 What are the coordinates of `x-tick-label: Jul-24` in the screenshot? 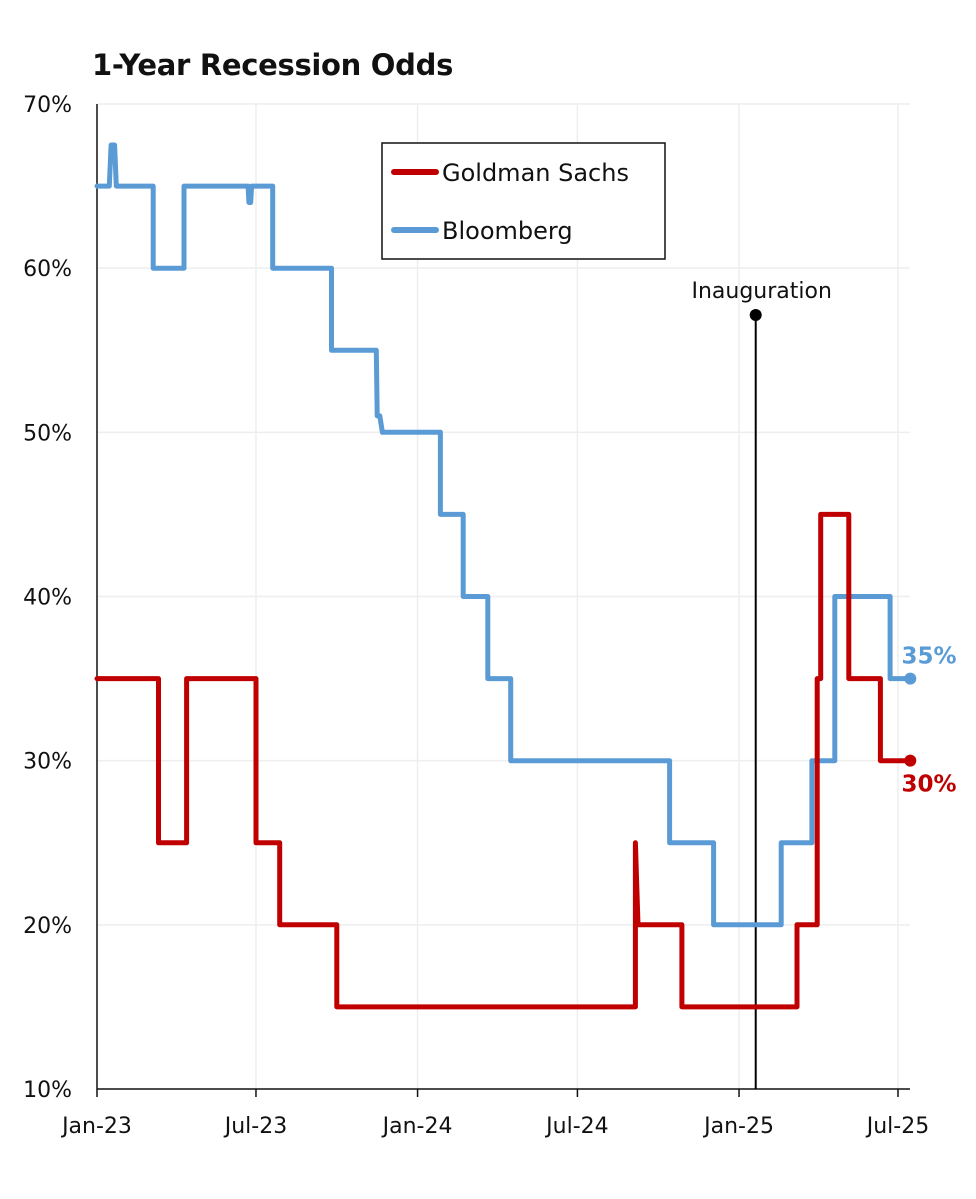 It's located at (576, 1126).